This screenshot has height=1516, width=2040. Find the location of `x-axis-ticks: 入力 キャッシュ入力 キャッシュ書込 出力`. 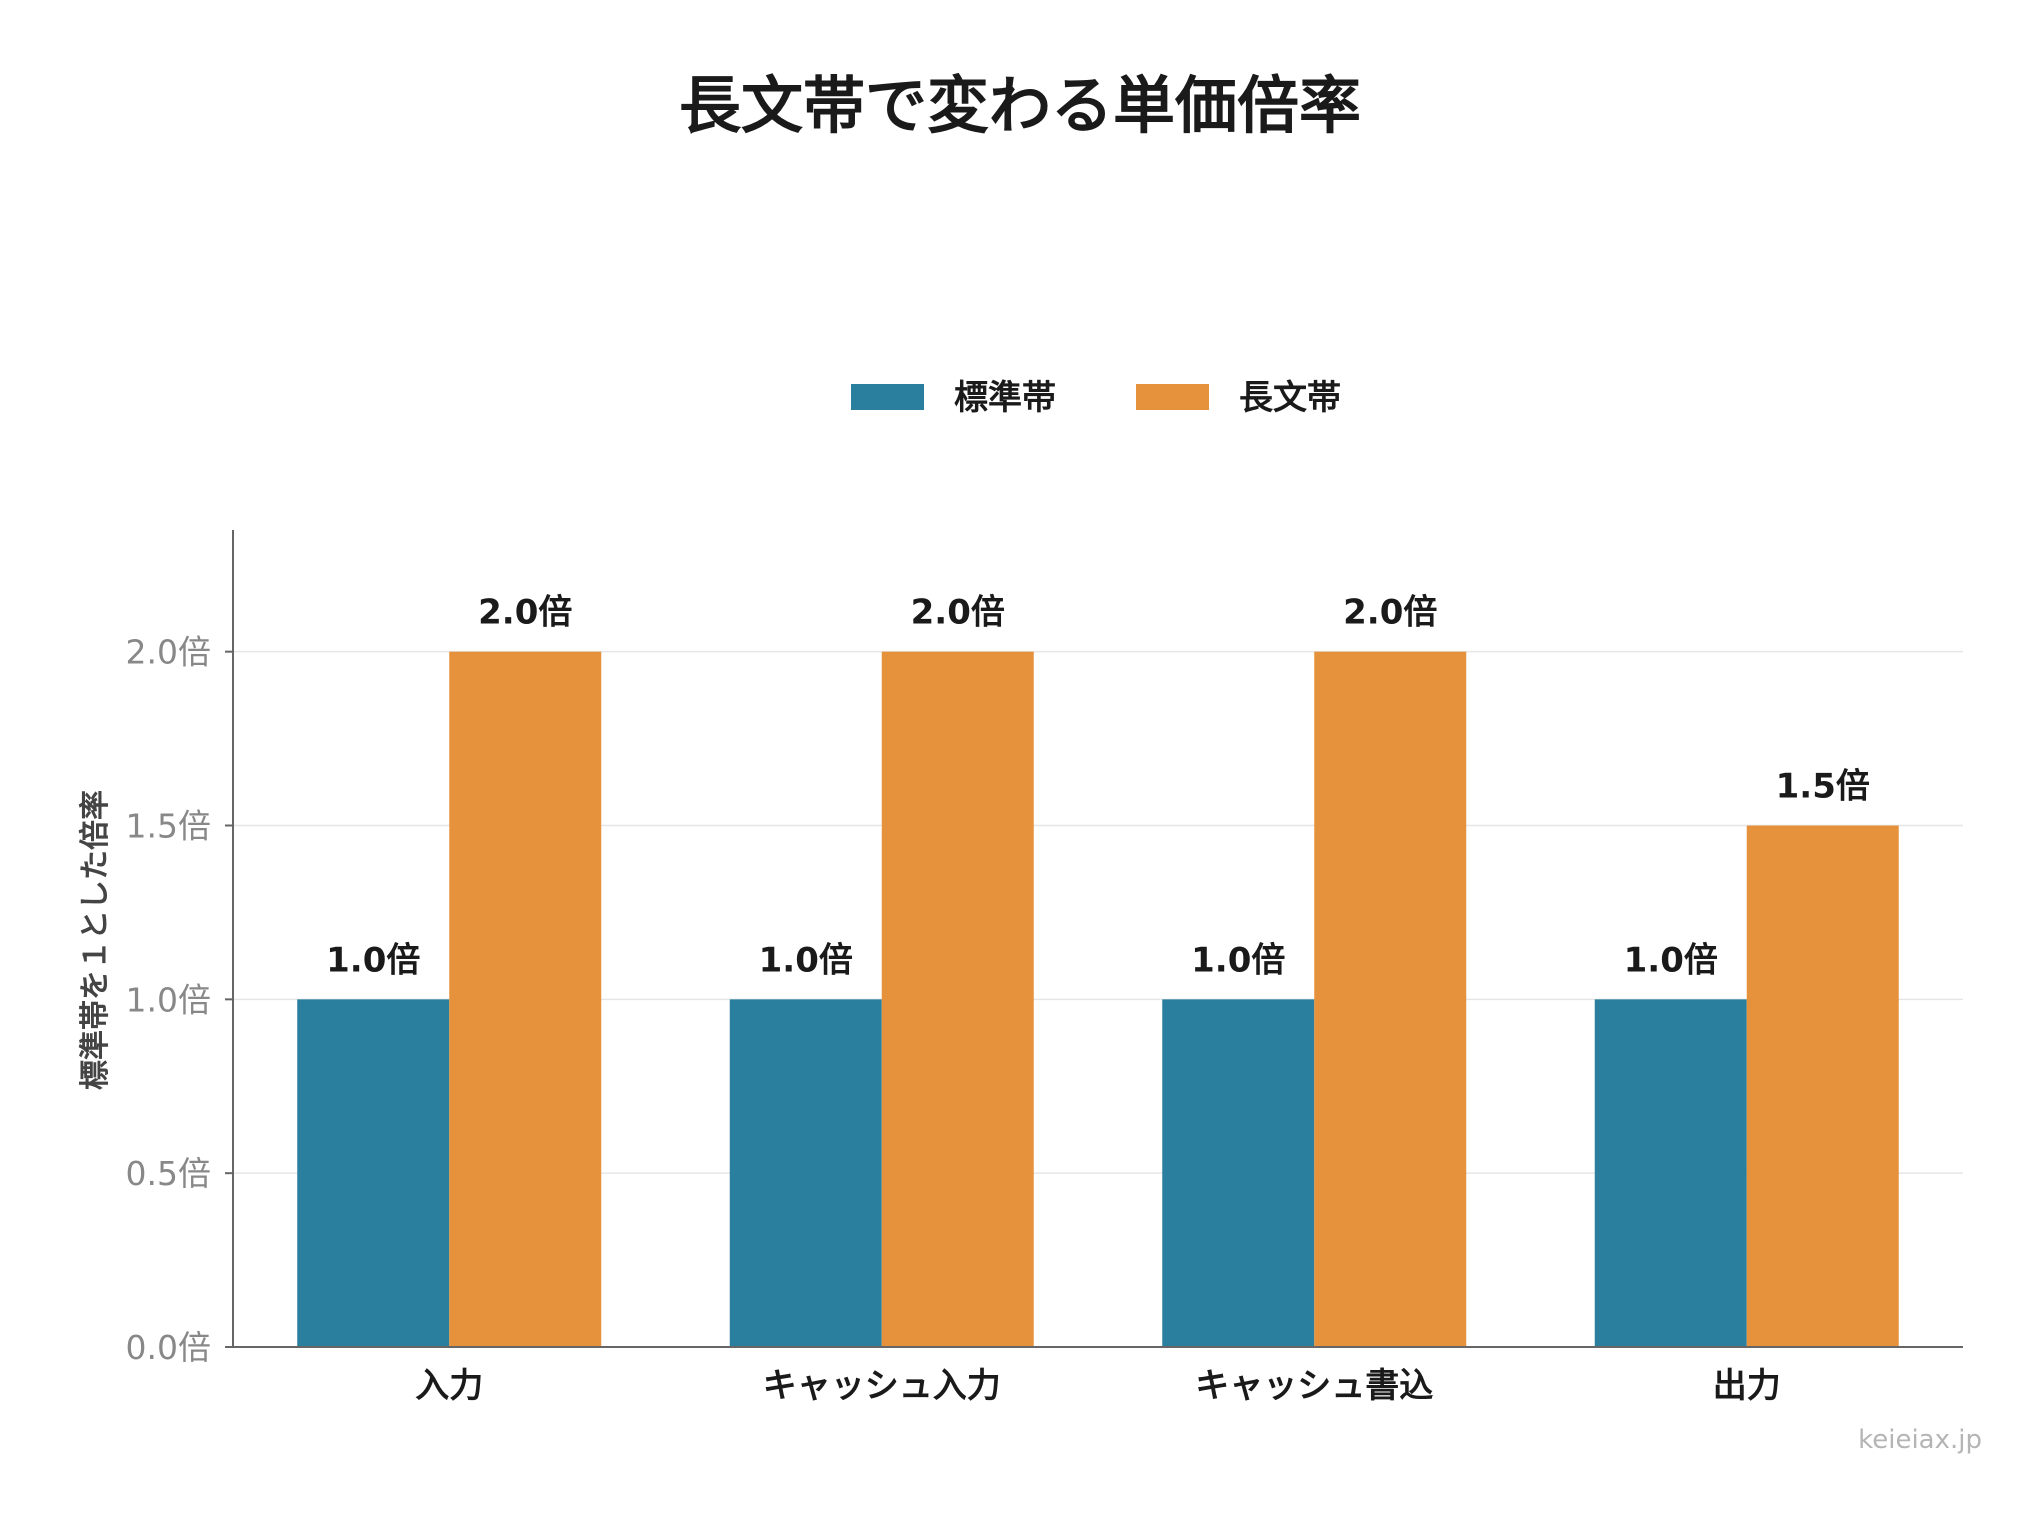

x-axis-ticks: 入力 キャッシュ入力 キャッシュ書込 出力 is located at coordinates (1098, 1386).